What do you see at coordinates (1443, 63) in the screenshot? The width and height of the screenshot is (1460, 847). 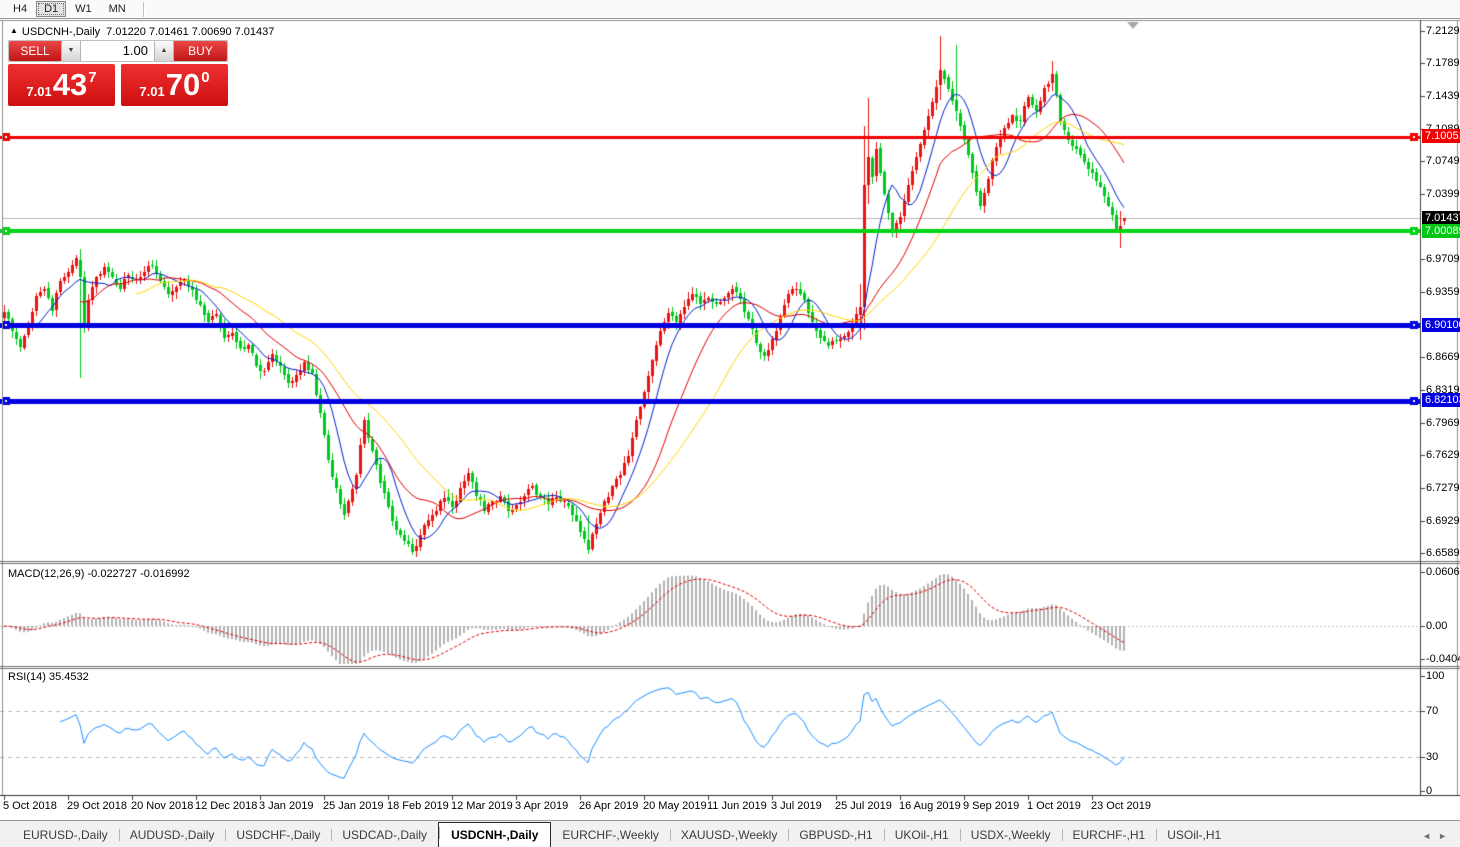 I see `y-axis-label: 7.17890` at bounding box center [1443, 63].